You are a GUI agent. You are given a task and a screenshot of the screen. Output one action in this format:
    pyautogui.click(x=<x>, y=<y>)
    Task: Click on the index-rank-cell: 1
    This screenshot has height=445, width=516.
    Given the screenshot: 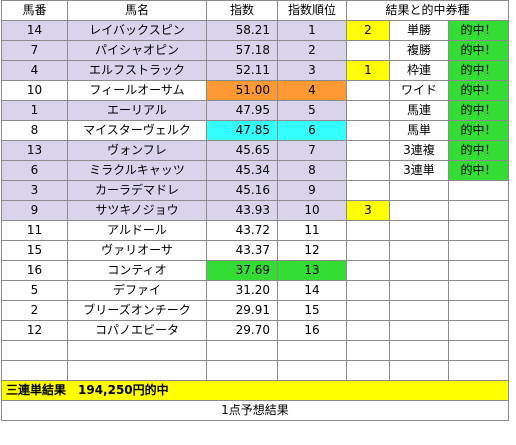 What is the action you would take?
    pyautogui.click(x=312, y=30)
    